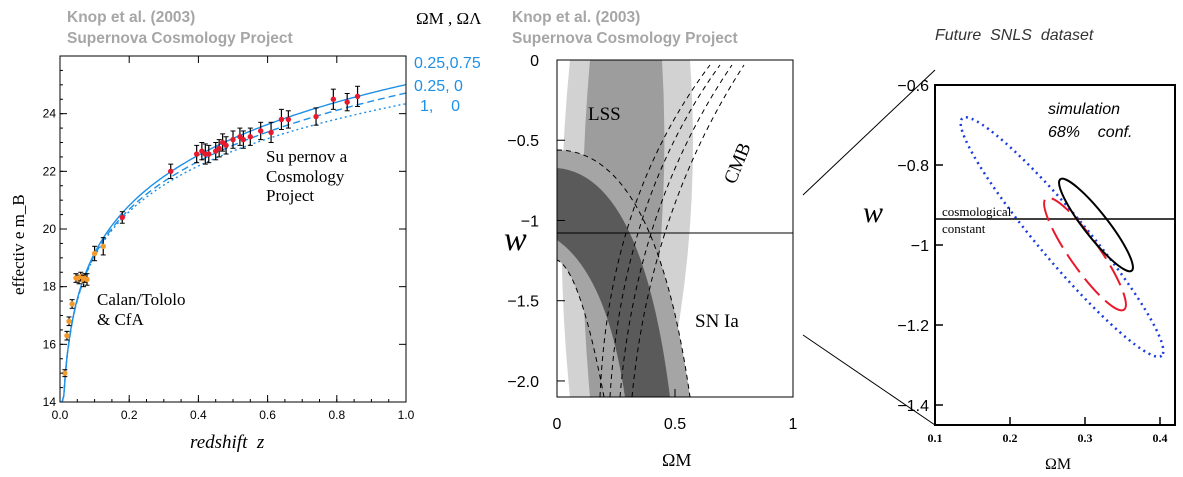  What do you see at coordinates (1085, 438) in the screenshot?
I see `x-tick-label: 0.3` at bounding box center [1085, 438].